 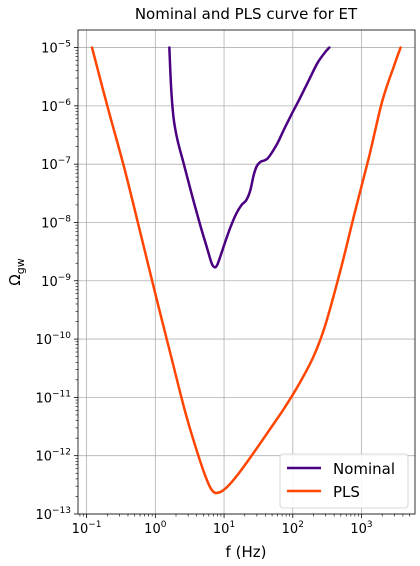 I want to click on legend-label-pls: PLS, so click(x=346, y=492).